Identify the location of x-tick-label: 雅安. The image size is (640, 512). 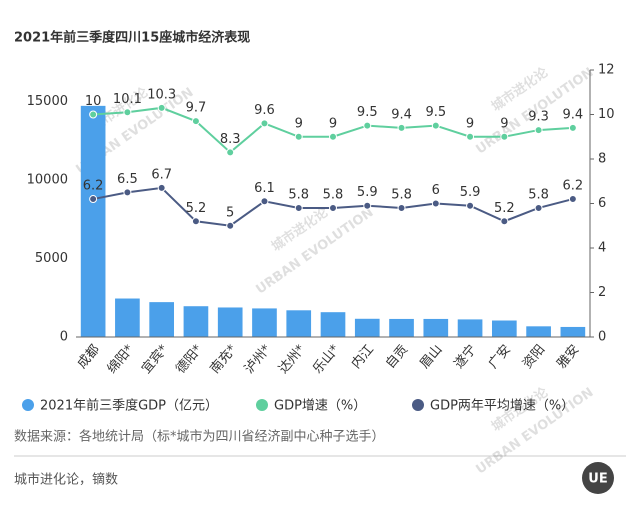
(568, 357).